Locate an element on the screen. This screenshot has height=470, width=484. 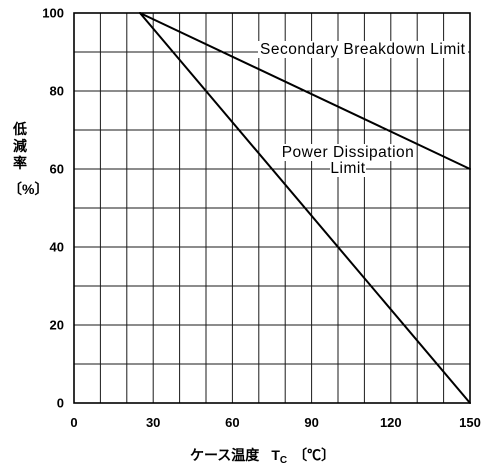
secondary-breakdown-limit-label: Secondary Breakdown Limit is located at coordinates (363, 50).